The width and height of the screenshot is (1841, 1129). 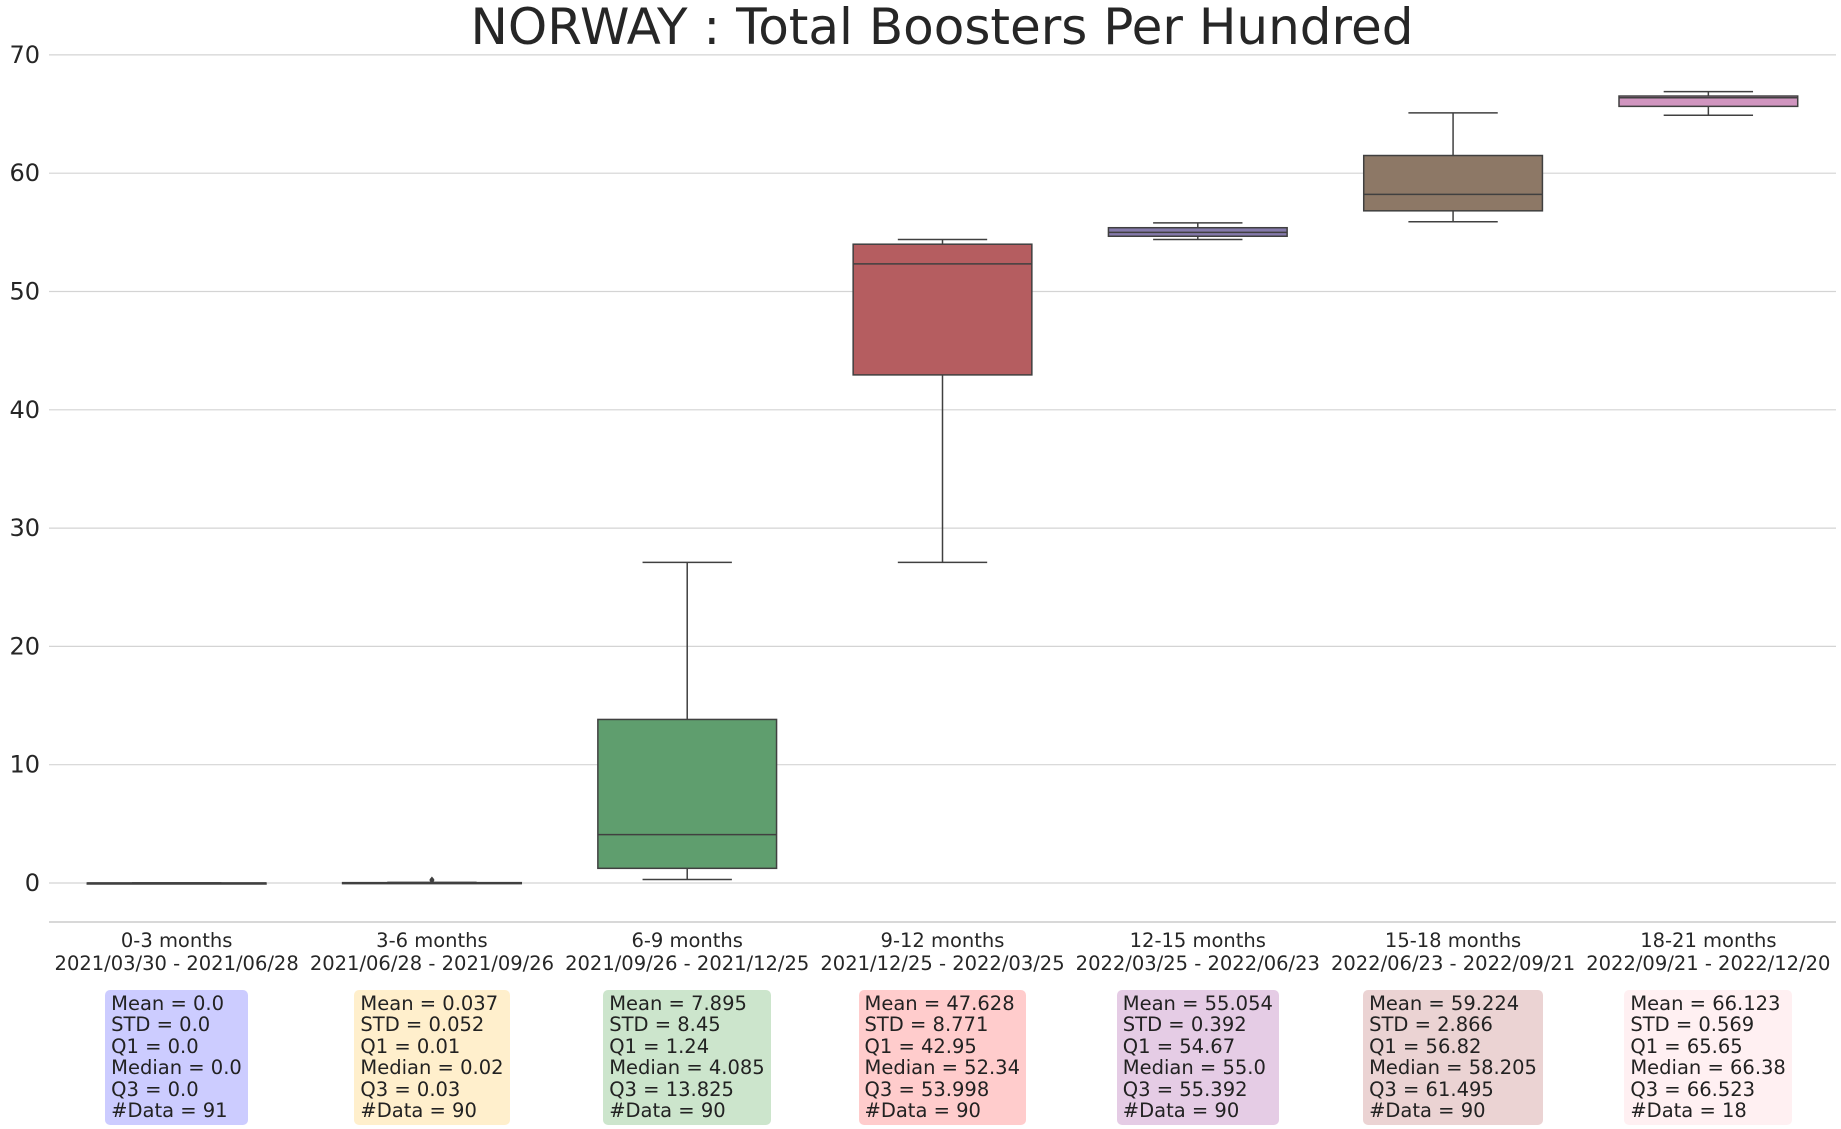 What do you see at coordinates (24, 765) in the screenshot?
I see `y-tick-label: 10` at bounding box center [24, 765].